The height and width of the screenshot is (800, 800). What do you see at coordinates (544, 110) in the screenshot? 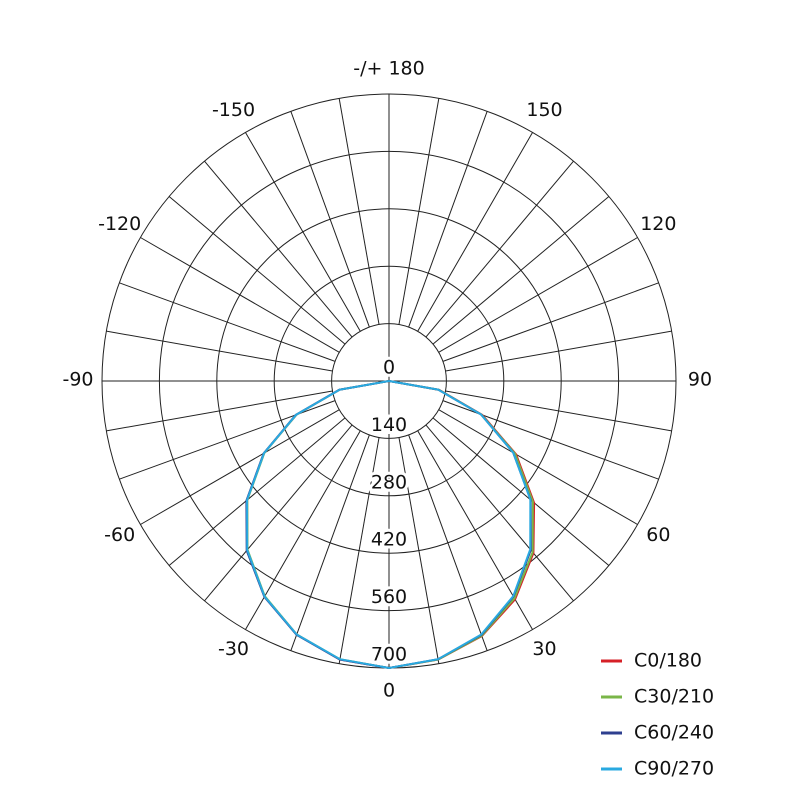
I see `angle-tick-label: 150` at bounding box center [544, 110].